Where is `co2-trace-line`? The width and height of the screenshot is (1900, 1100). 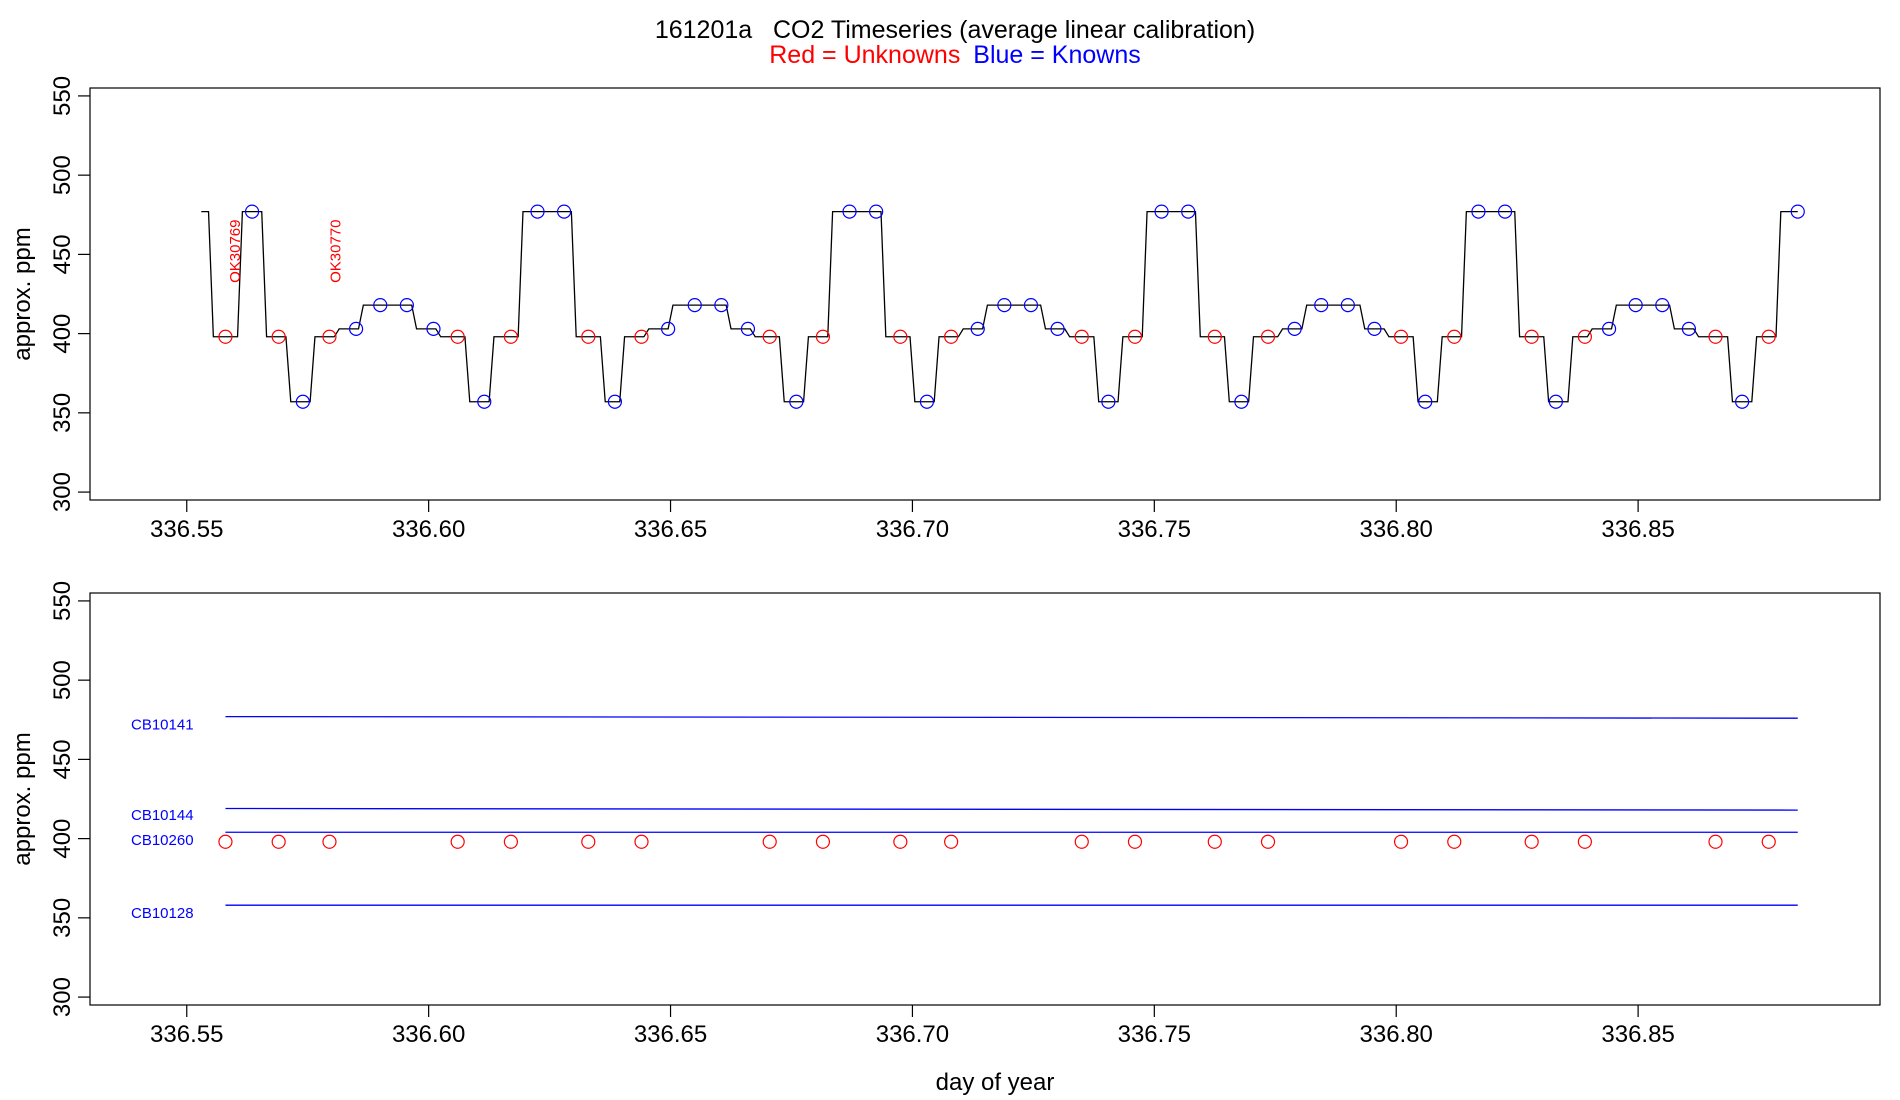
co2-trace-line is located at coordinates (999, 306).